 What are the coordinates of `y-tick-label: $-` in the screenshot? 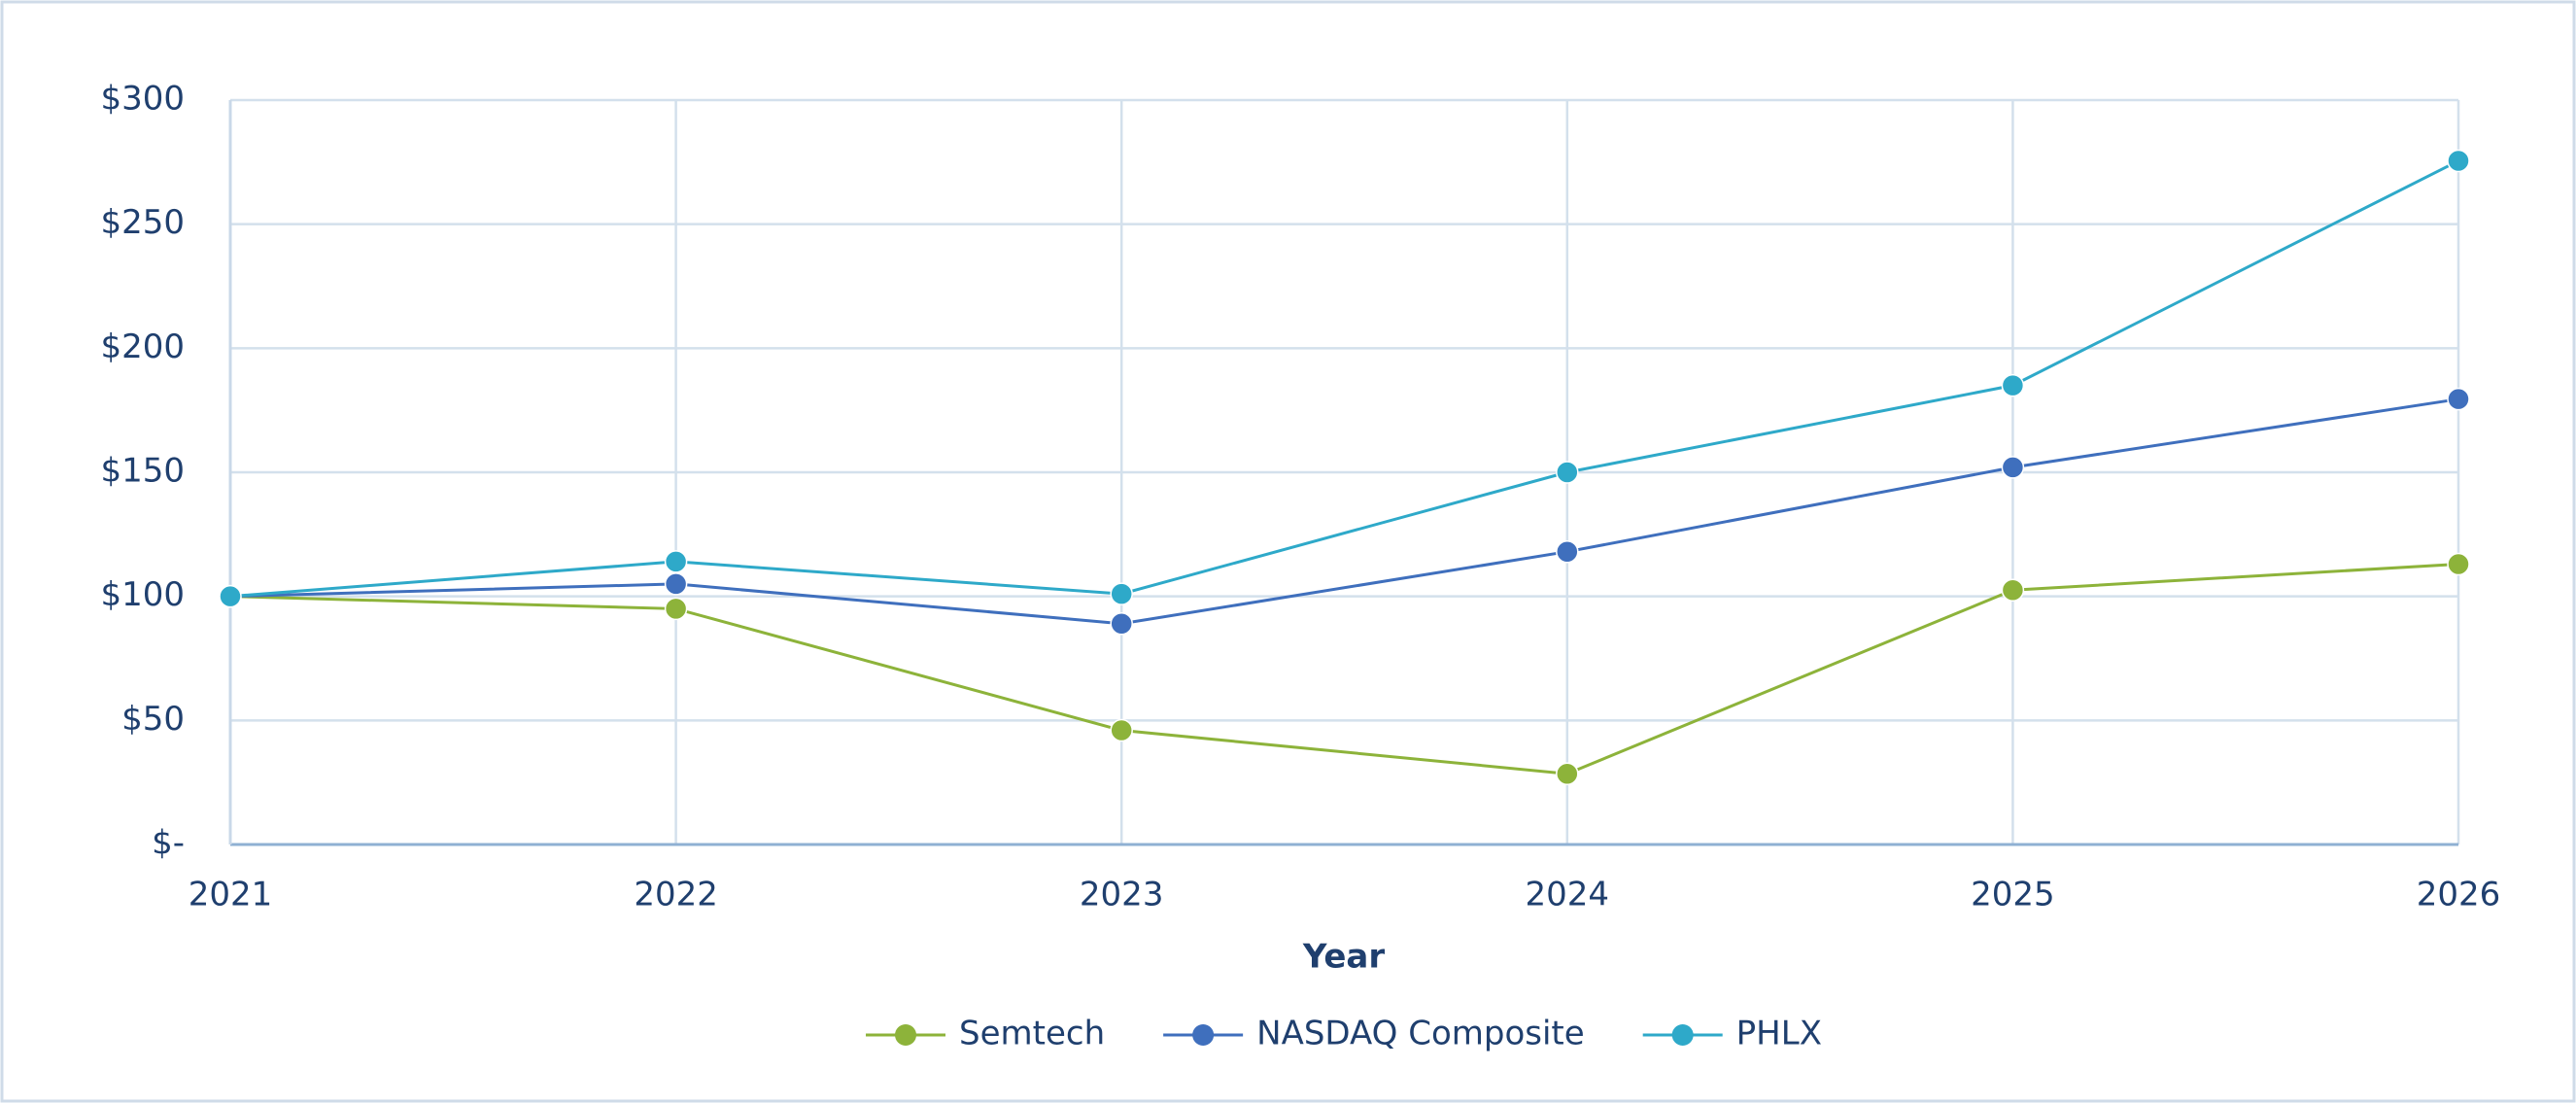 It's located at (168, 844).